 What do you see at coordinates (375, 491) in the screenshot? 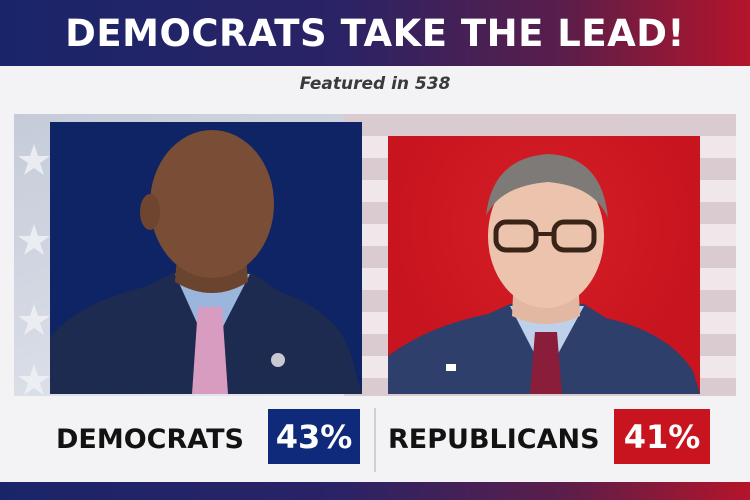
I see `footer-gradient-bar` at bounding box center [375, 491].